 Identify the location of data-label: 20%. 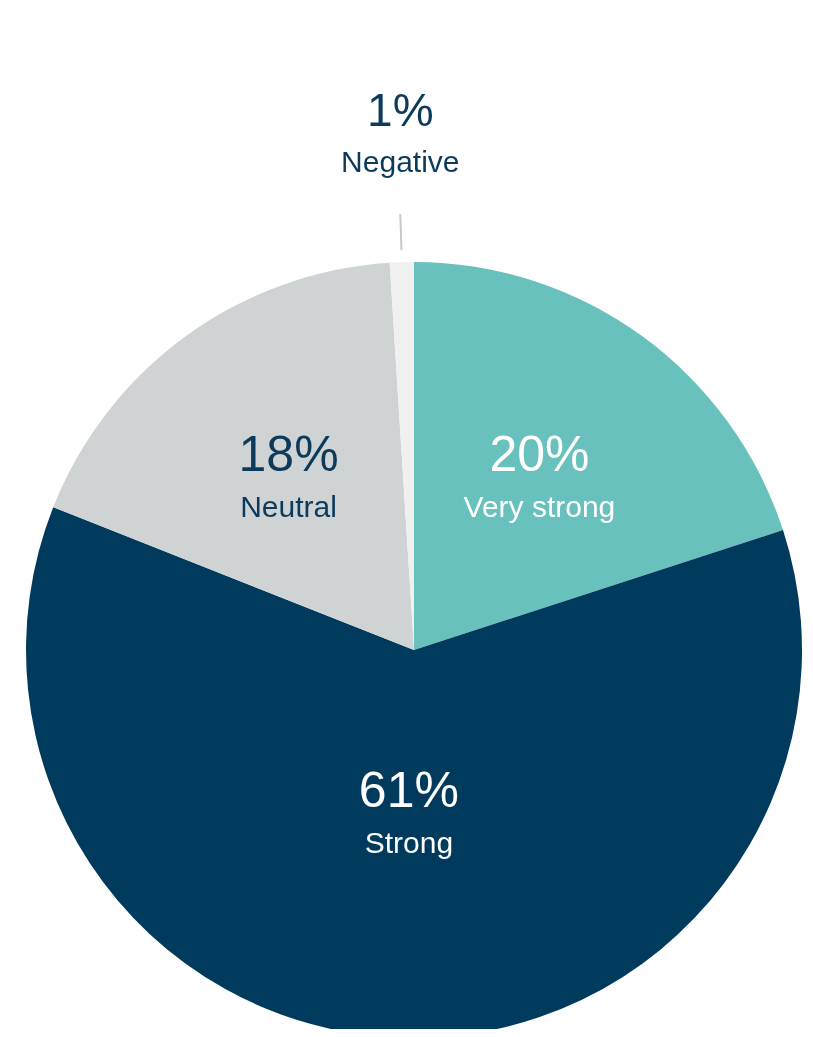
(539, 454).